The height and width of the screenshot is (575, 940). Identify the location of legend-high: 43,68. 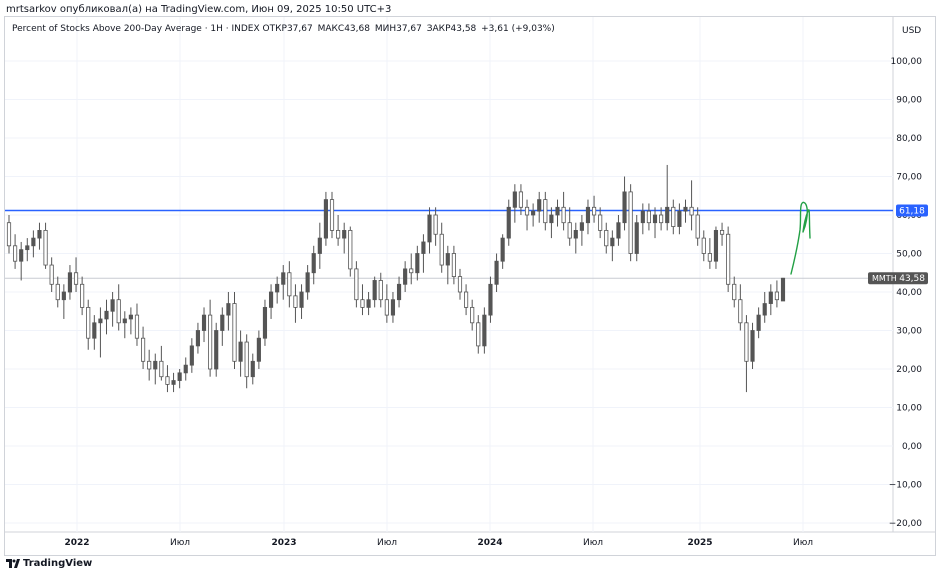
(357, 29).